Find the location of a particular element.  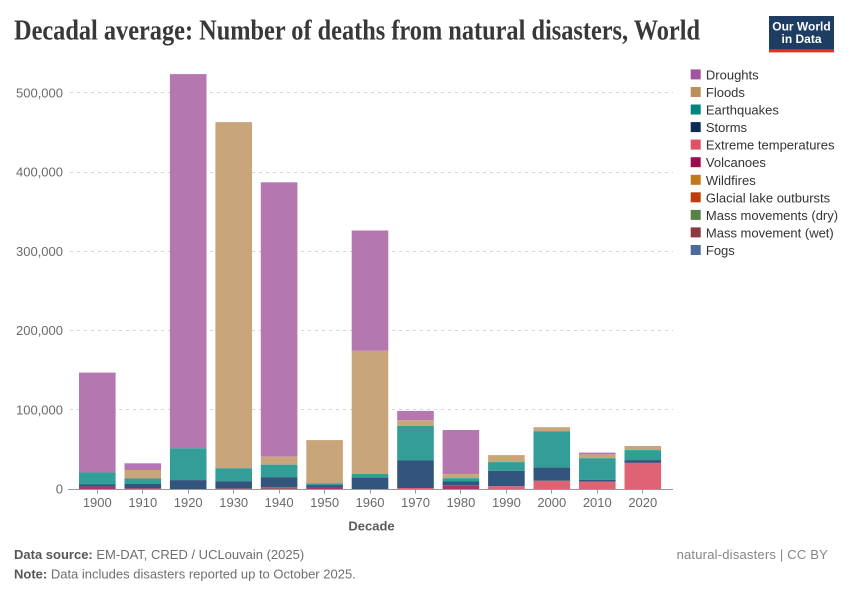

svg-text: Mass movement (wet) is located at coordinates (770, 232).